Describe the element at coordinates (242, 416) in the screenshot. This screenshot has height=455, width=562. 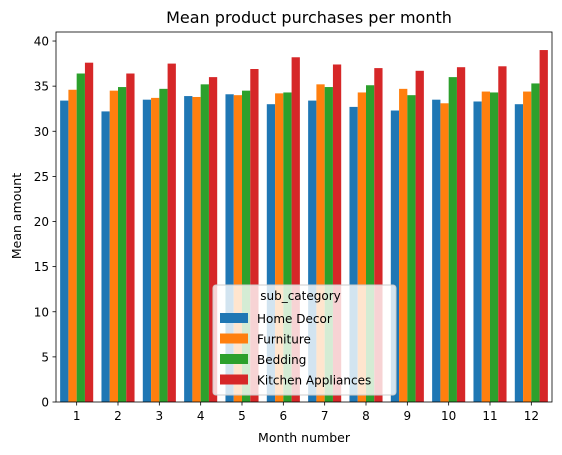
I see `x-tick-label: 5` at that location.